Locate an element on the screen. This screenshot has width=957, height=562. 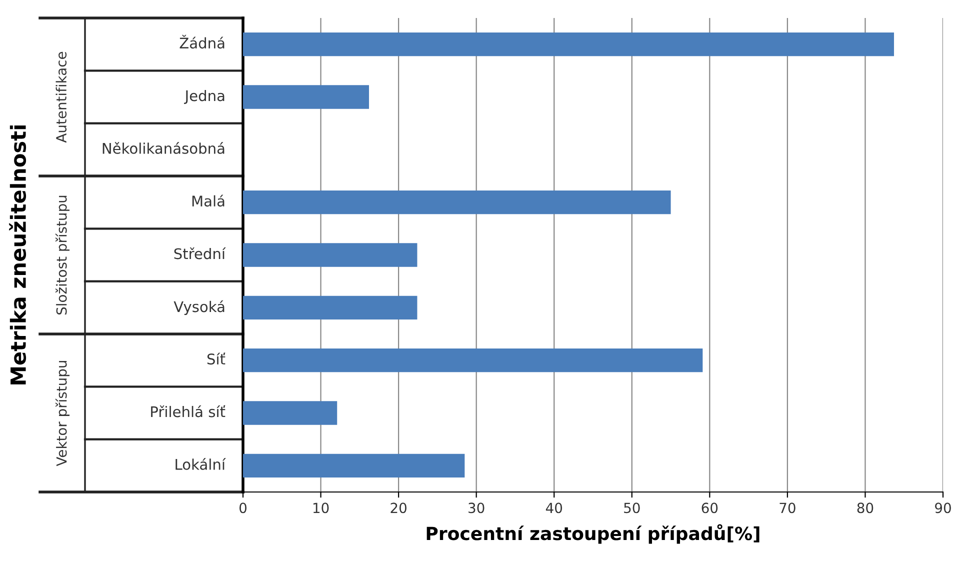
x-tick-label: 70 is located at coordinates (788, 508).